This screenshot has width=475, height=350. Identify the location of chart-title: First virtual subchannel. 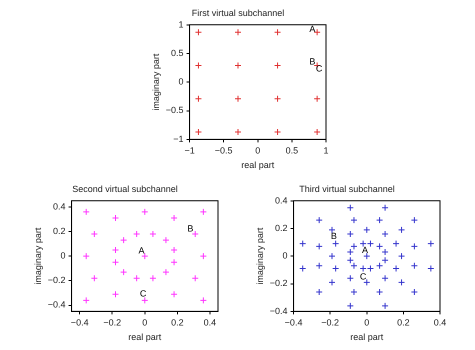
(238, 13).